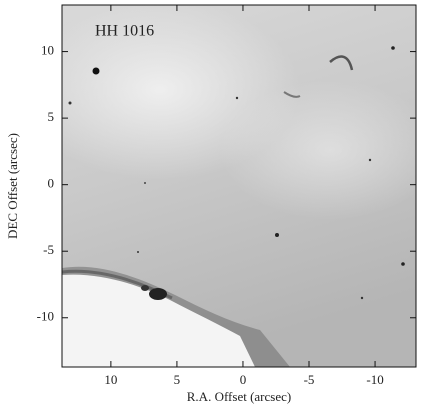 This screenshot has width=429, height=413. Describe the element at coordinates (309, 379) in the screenshot. I see `x-tick-label: -5` at that location.